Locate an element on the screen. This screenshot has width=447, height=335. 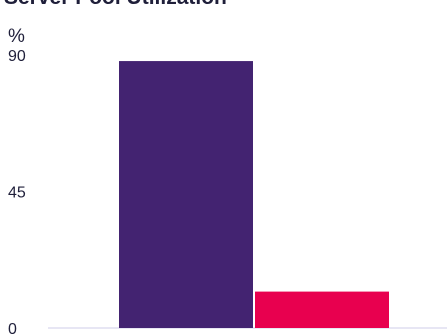
y-tick-label-2: 90 is located at coordinates (17, 56).